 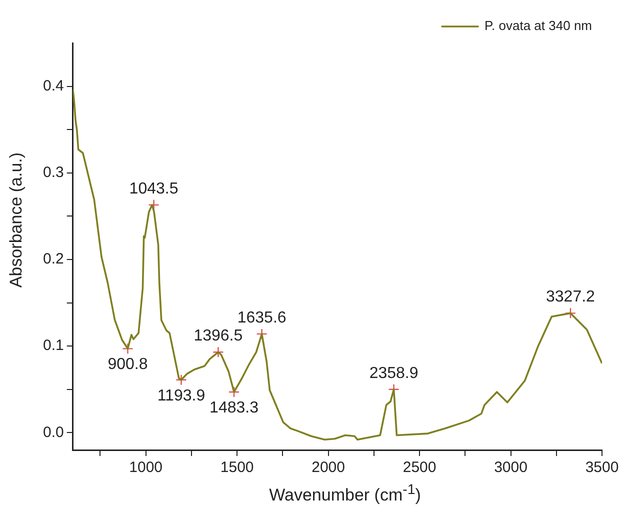 What do you see at coordinates (128, 365) in the screenshot?
I see `annotation: 900.8` at bounding box center [128, 365].